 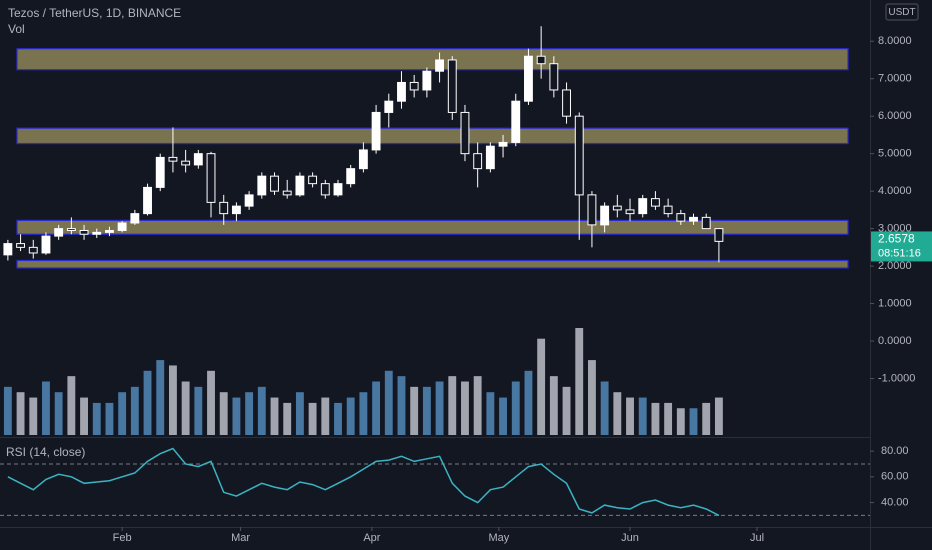 I want to click on y-tick-label: 5.0000, so click(x=895, y=154).